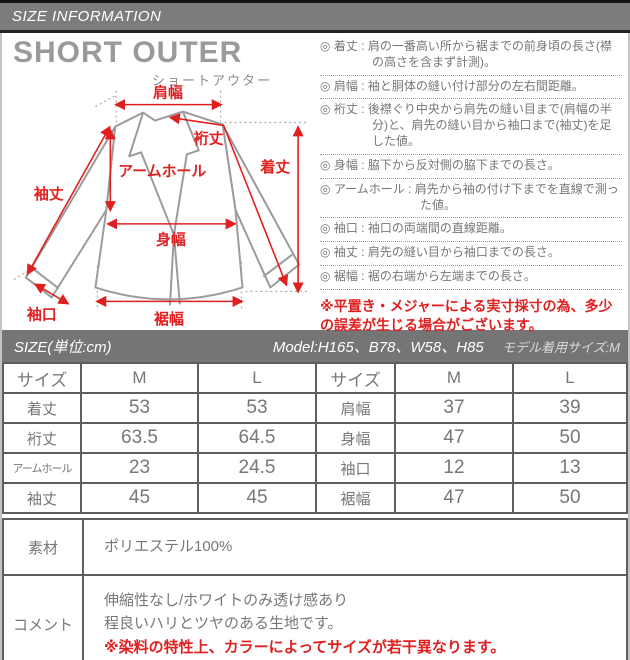 Image resolution: width=630 pixels, height=660 pixels. I want to click on comment-line: 程良いハリとツヤのある生地です。, so click(223, 624).